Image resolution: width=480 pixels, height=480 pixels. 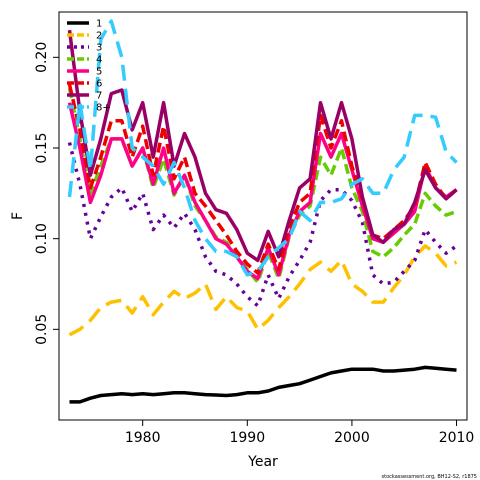 I want to click on y-tick-label: 0.20, so click(x=42, y=57).